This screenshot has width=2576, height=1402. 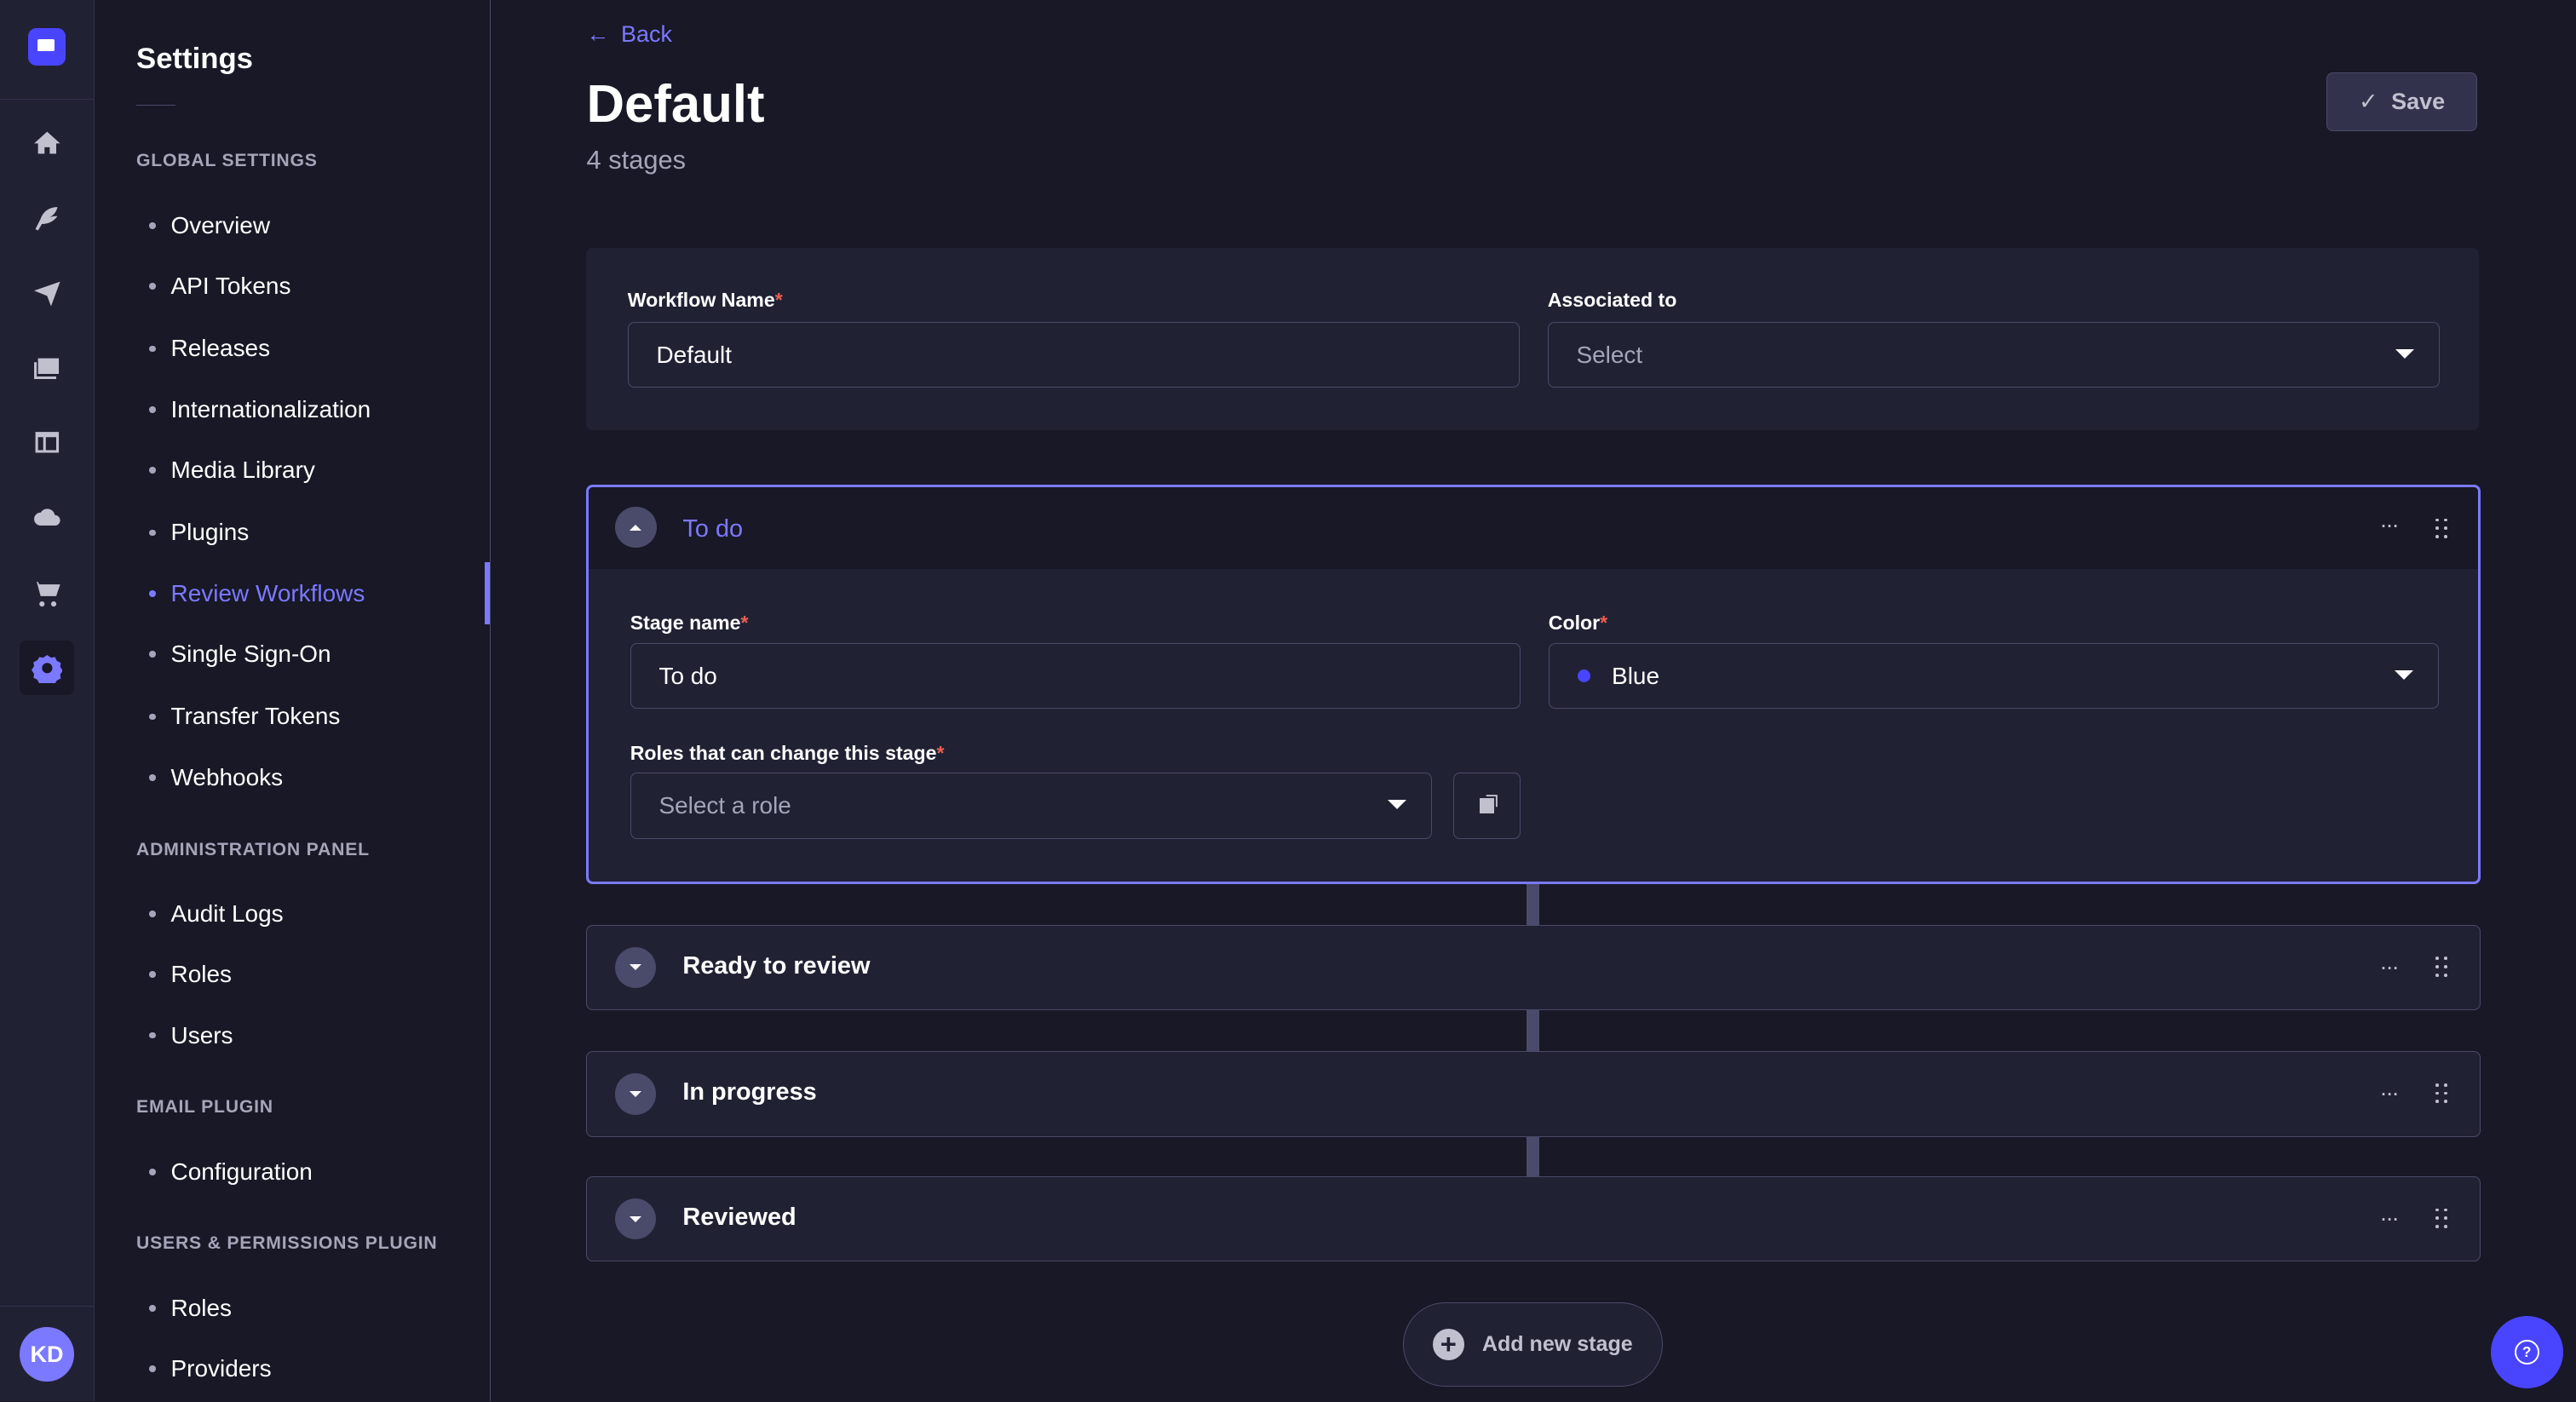 I want to click on collapse-button, so click(x=636, y=528).